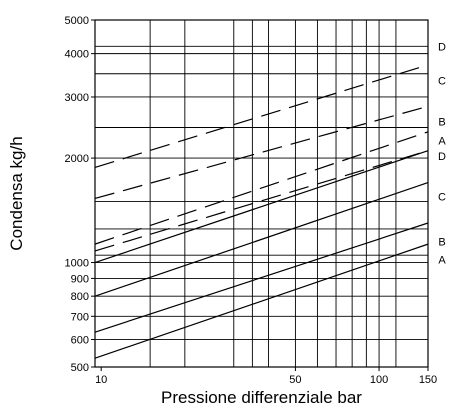  What do you see at coordinates (266, 376) in the screenshot?
I see `x-tick-labels: 10 50 100 150` at bounding box center [266, 376].